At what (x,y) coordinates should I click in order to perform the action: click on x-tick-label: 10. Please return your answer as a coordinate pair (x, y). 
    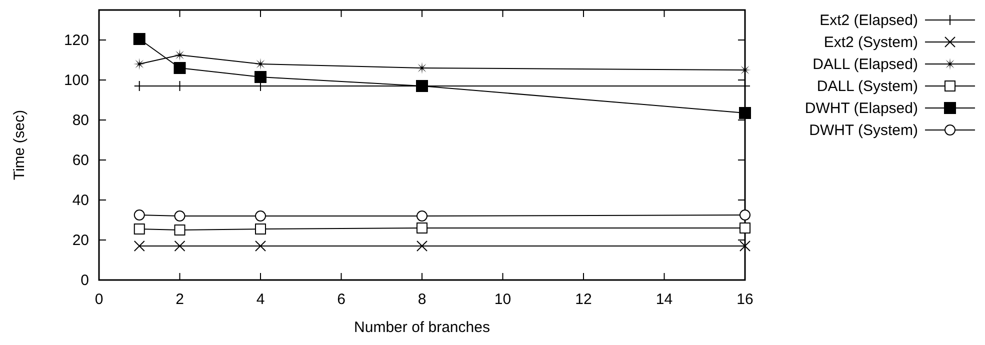
    Looking at the image, I should click on (503, 299).